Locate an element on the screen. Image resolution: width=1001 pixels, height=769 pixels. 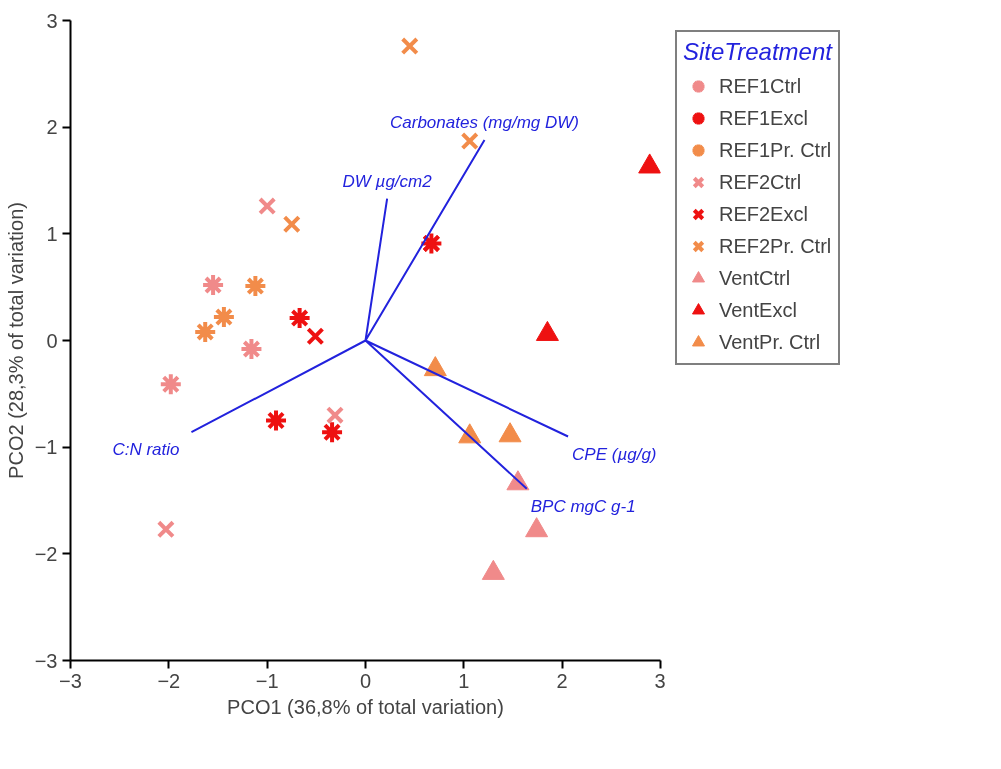
legend-label: VentExcl is located at coordinates (758, 310).